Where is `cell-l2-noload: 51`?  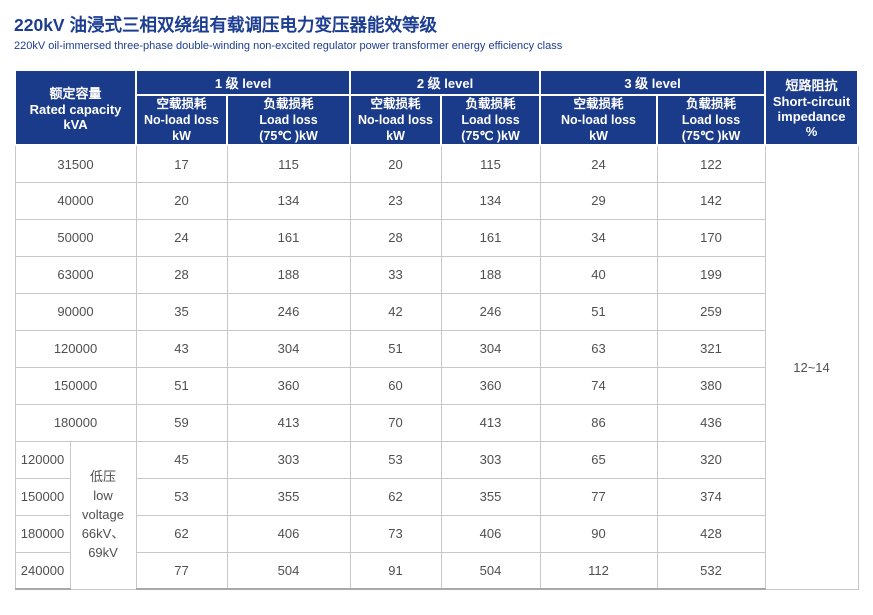
cell-l2-noload: 51 is located at coordinates (395, 348).